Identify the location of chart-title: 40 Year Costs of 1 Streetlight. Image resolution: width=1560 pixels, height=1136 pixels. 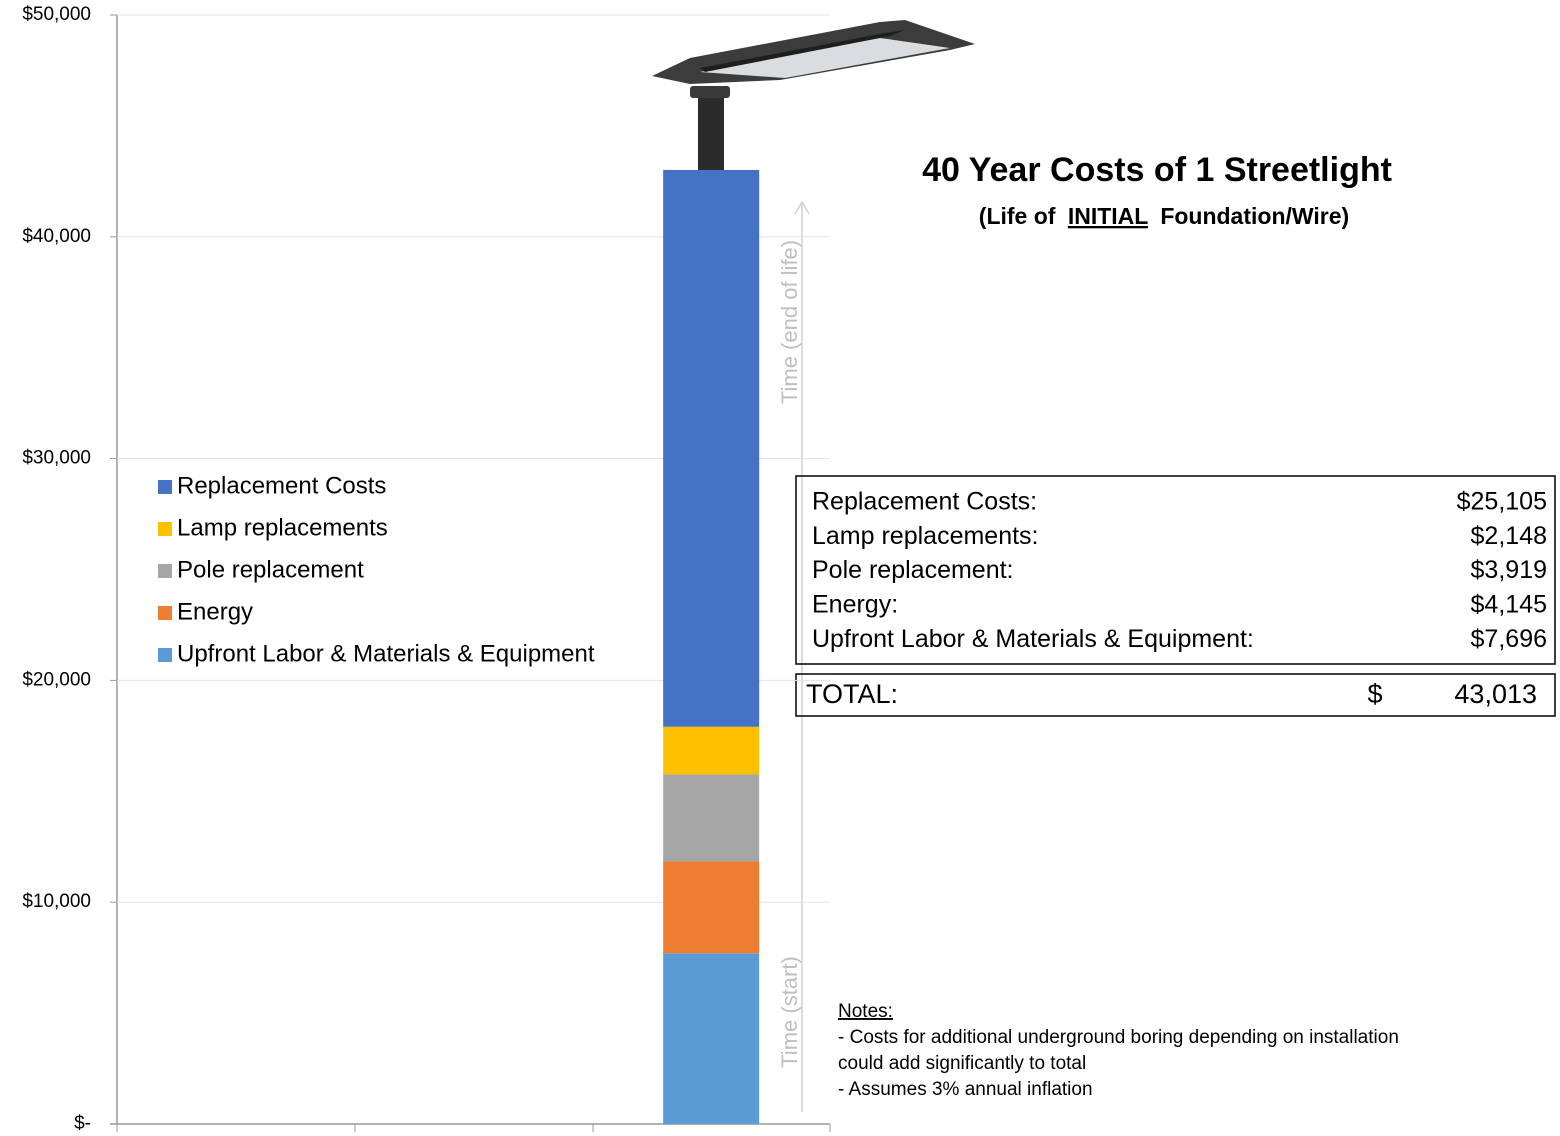
(1157, 170).